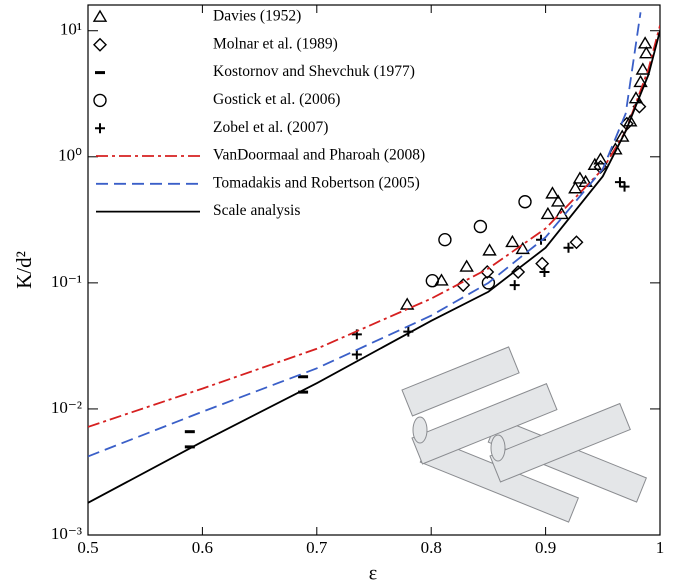  What do you see at coordinates (87, 547) in the screenshot?
I see `x-tick-label: 0.5` at bounding box center [87, 547].